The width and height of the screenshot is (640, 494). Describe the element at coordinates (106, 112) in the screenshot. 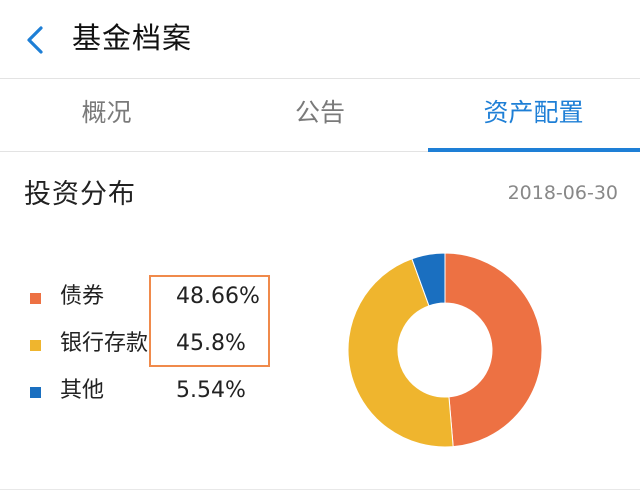

I see `tab-overview: 概况` at that location.